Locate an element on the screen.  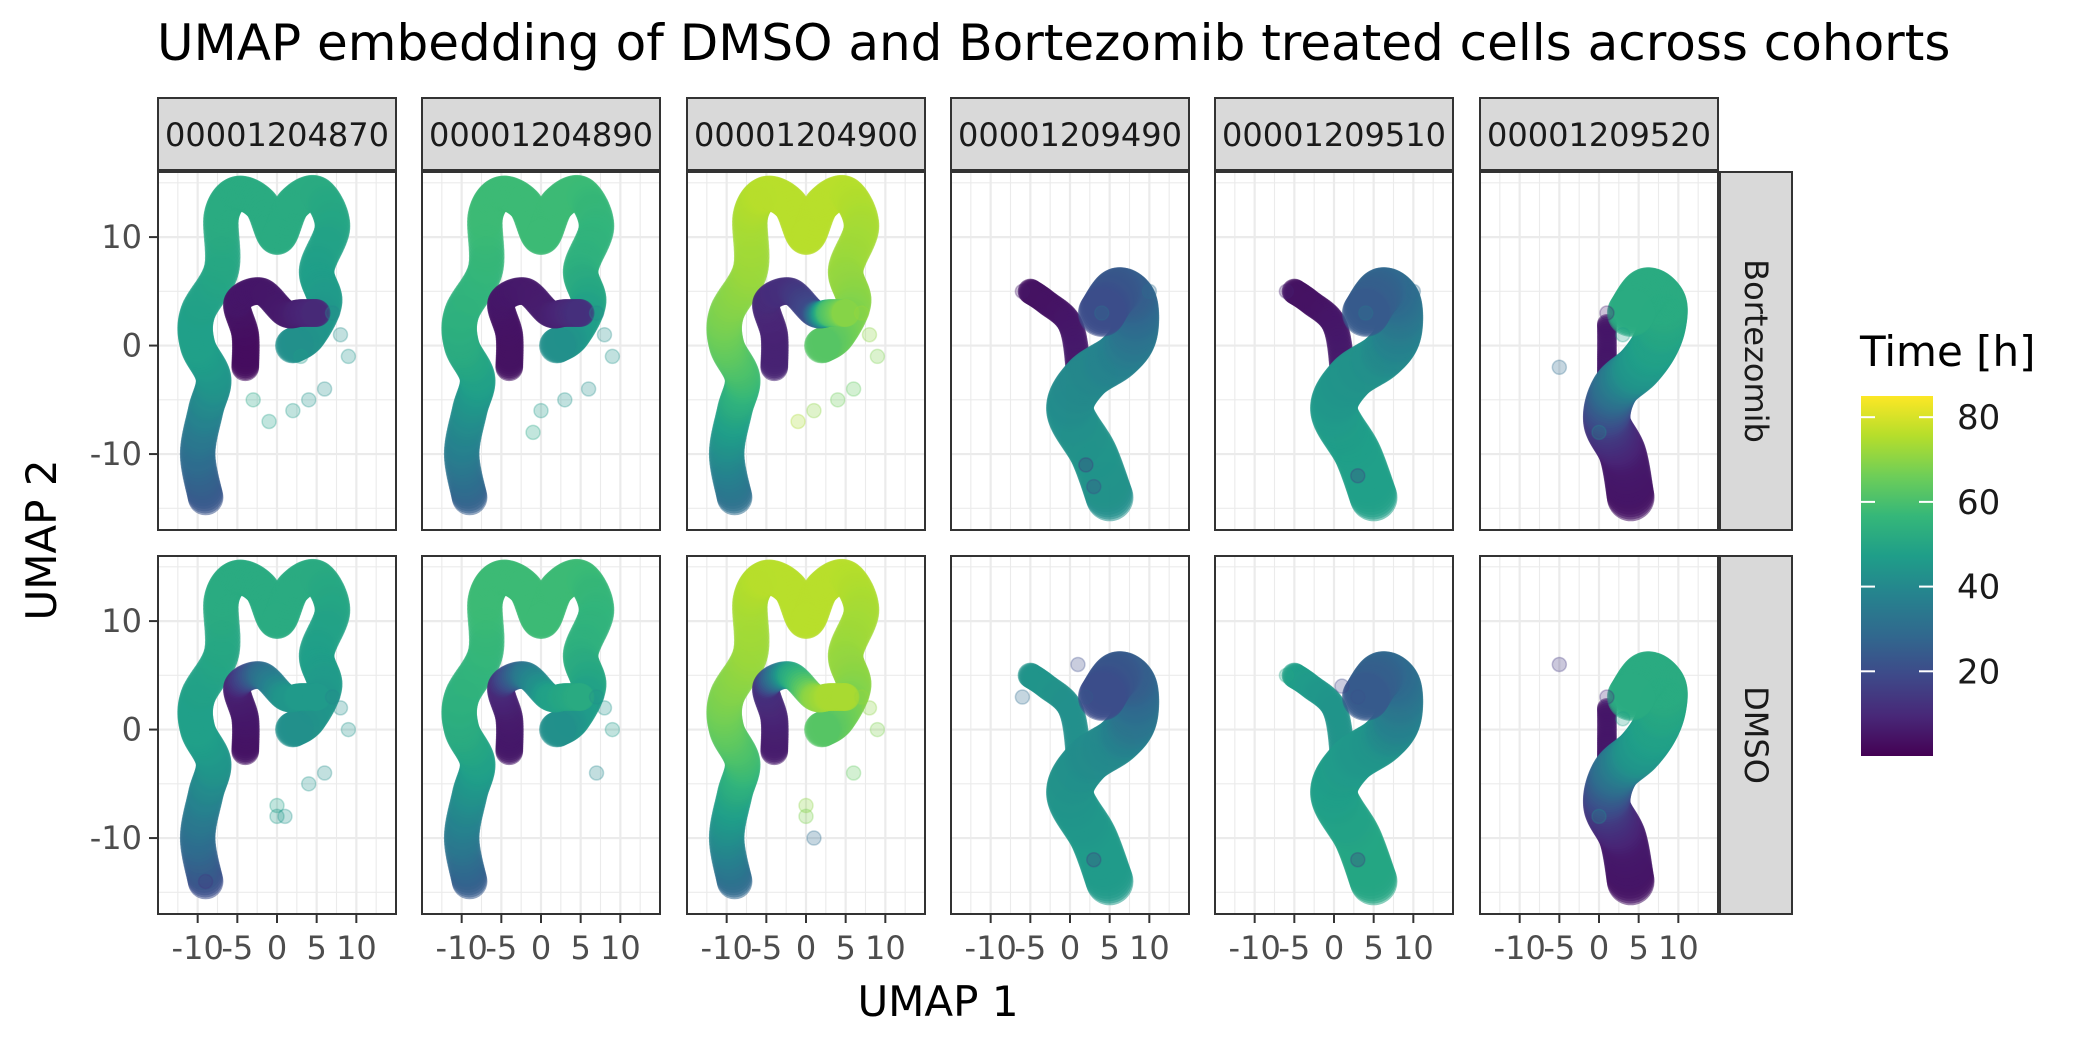
y-axis-title: UMAP 2 is located at coordinates (41, 539).